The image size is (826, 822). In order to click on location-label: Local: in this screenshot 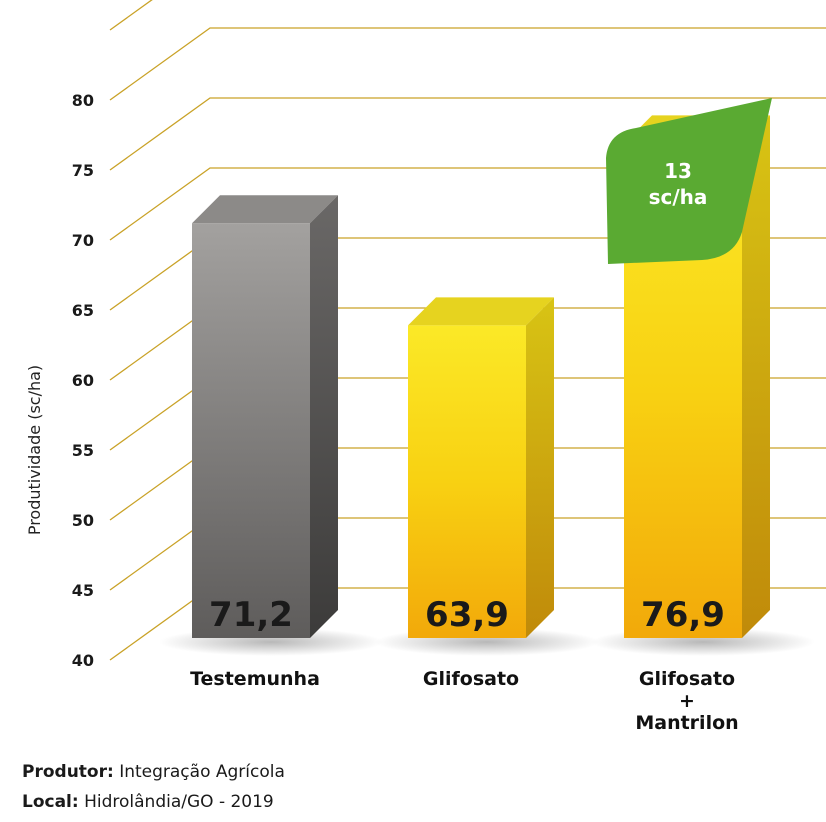, I will do `click(50, 802)`.